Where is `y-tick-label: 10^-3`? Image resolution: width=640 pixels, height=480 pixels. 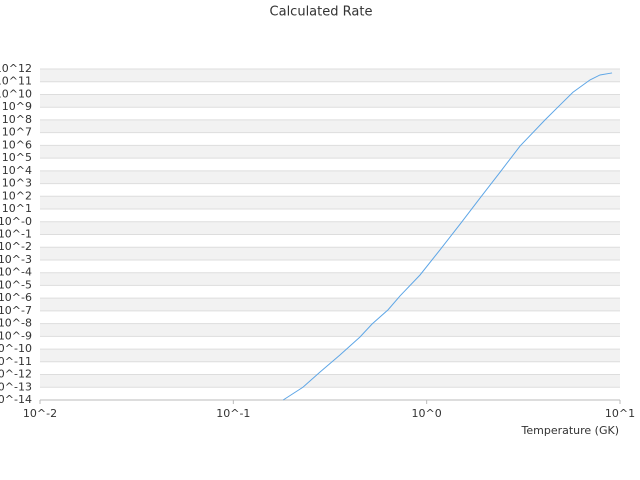 y-tick-label: 10^-3 is located at coordinates (16, 259).